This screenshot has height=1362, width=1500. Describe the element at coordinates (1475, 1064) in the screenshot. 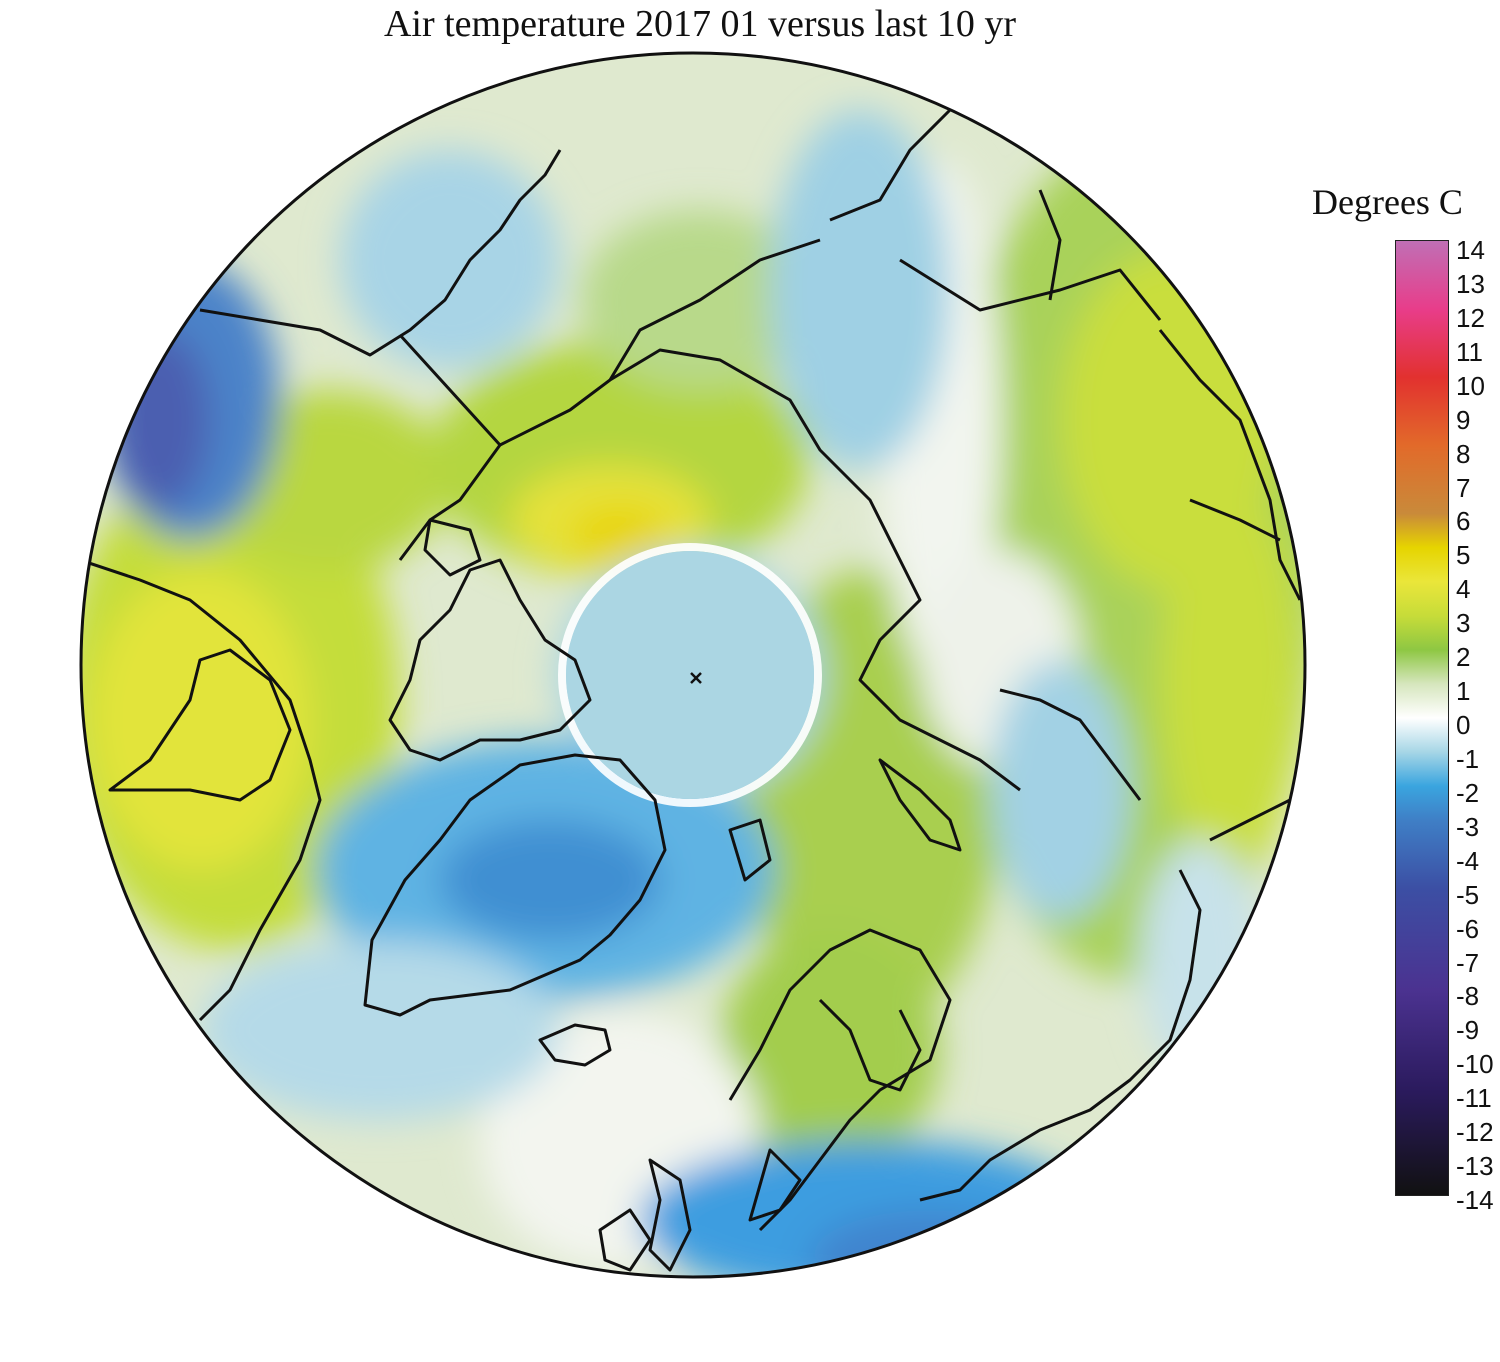

I see `colorbar-tick-label: -10` at that location.